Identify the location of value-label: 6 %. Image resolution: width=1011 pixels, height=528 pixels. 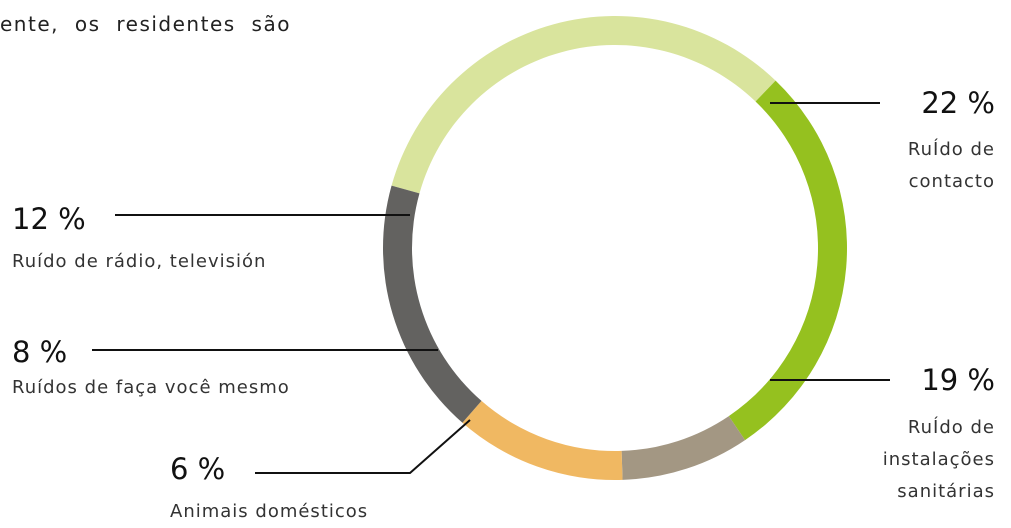
(198, 469).